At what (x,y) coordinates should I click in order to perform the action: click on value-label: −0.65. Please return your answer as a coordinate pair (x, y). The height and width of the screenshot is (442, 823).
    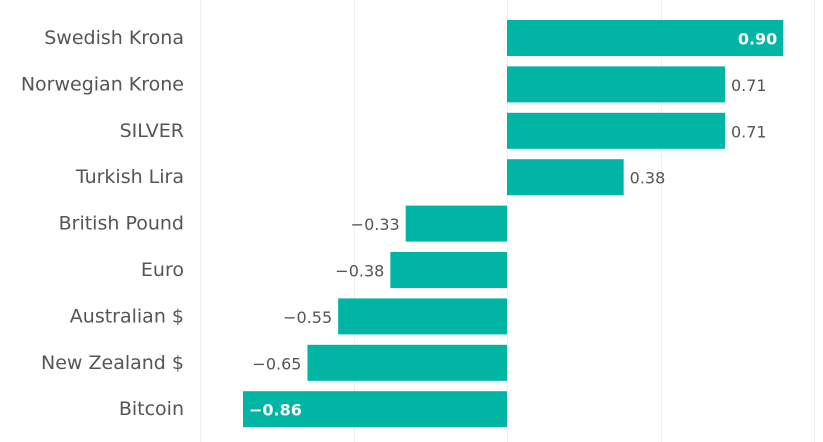
    Looking at the image, I should click on (276, 363).